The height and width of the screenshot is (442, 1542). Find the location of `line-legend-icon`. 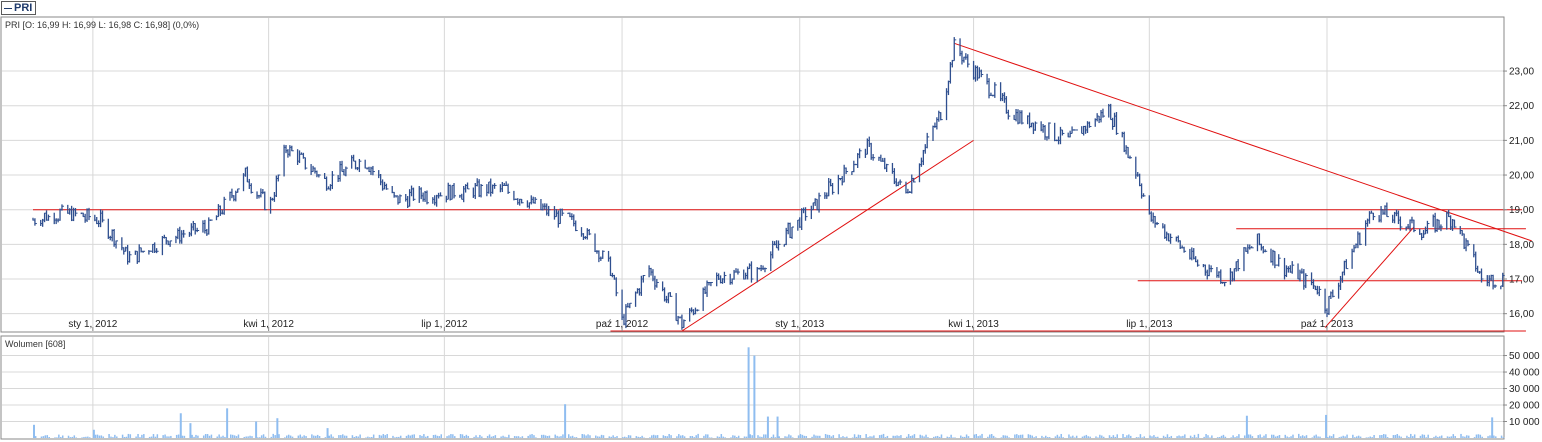

line-legend-icon is located at coordinates (8, 8).